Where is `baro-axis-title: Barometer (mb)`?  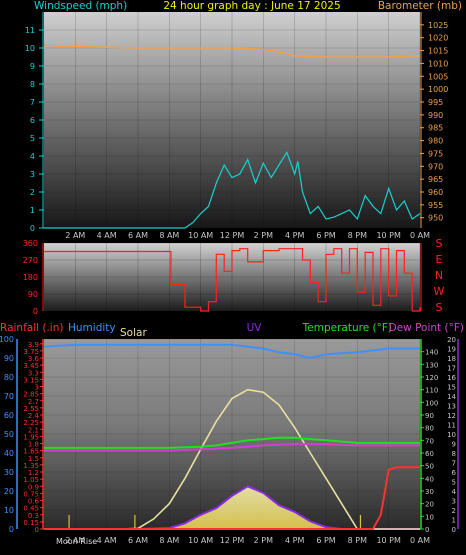 baro-axis-title: Barometer (mb) is located at coordinates (420, 6).